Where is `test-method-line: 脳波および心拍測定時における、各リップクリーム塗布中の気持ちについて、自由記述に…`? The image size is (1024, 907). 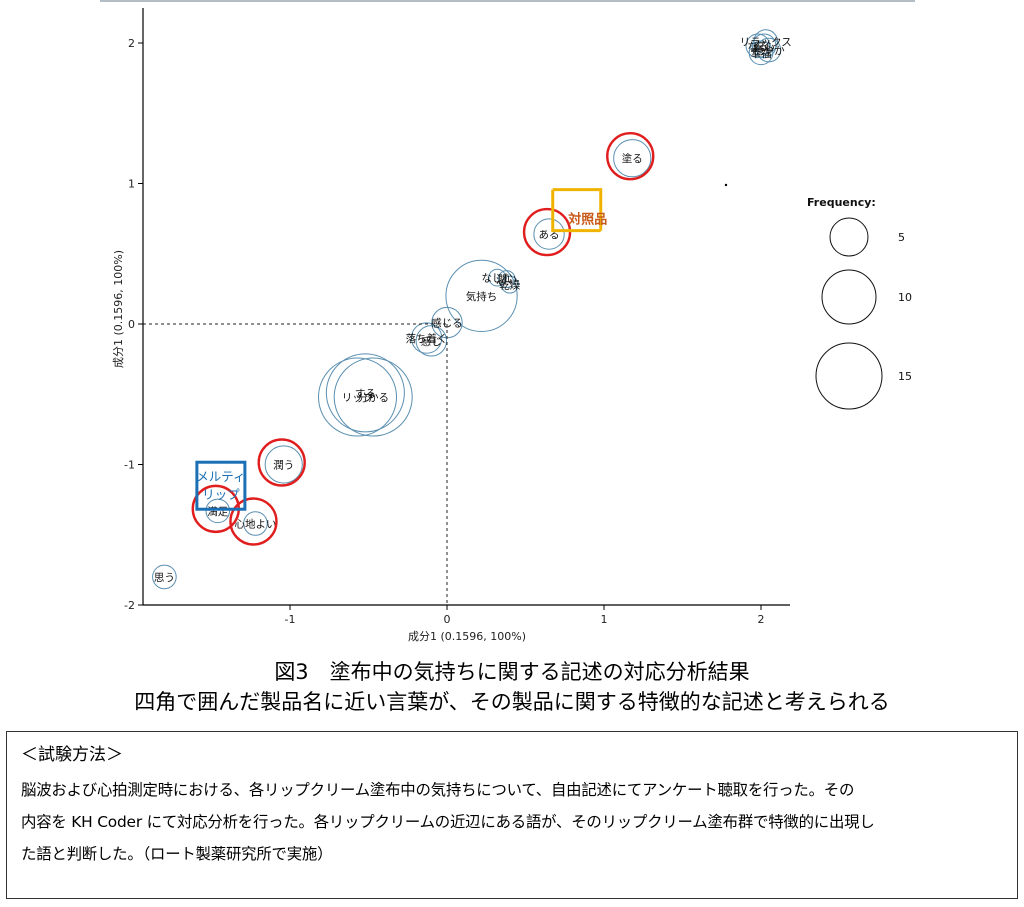
test-method-line: 脳波および心拍測定時における、各リップクリーム塗布中の気持ちについて、自由記述に… is located at coordinates (438, 790).